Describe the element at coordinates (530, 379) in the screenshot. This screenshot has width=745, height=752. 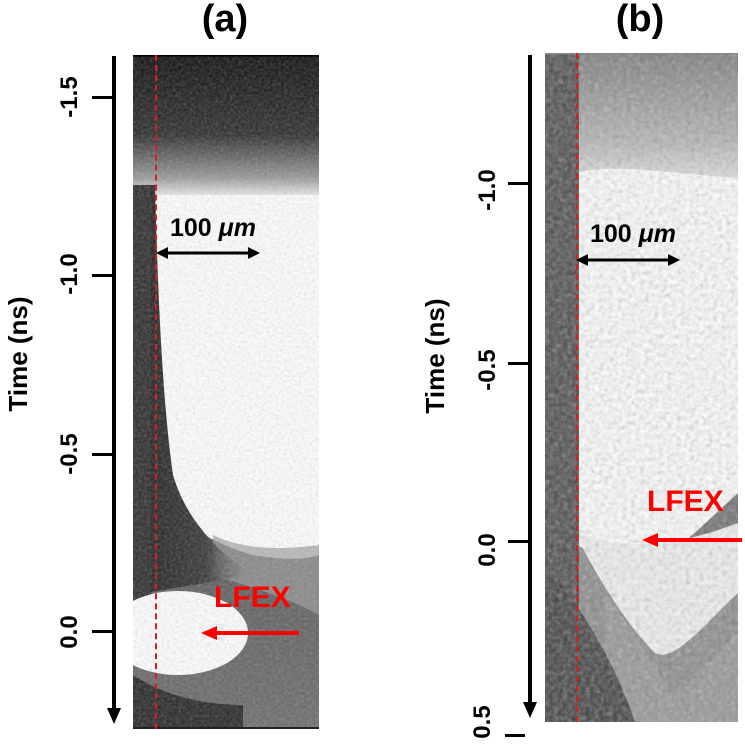
I see `panel-b-time-axis` at that location.